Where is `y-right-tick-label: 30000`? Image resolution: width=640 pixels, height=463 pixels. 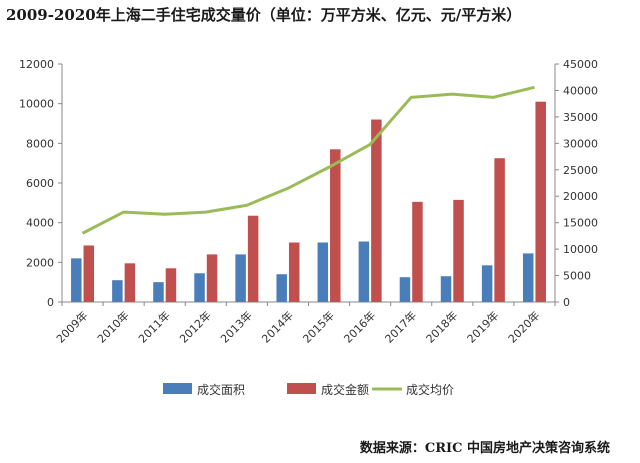
y-right-tick-label: 30000 is located at coordinates (580, 143).